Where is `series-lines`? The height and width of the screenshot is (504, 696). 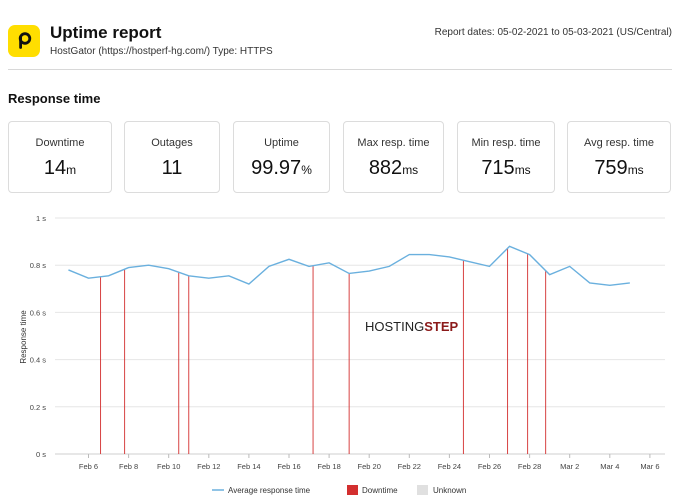 series-lines is located at coordinates (349, 265).